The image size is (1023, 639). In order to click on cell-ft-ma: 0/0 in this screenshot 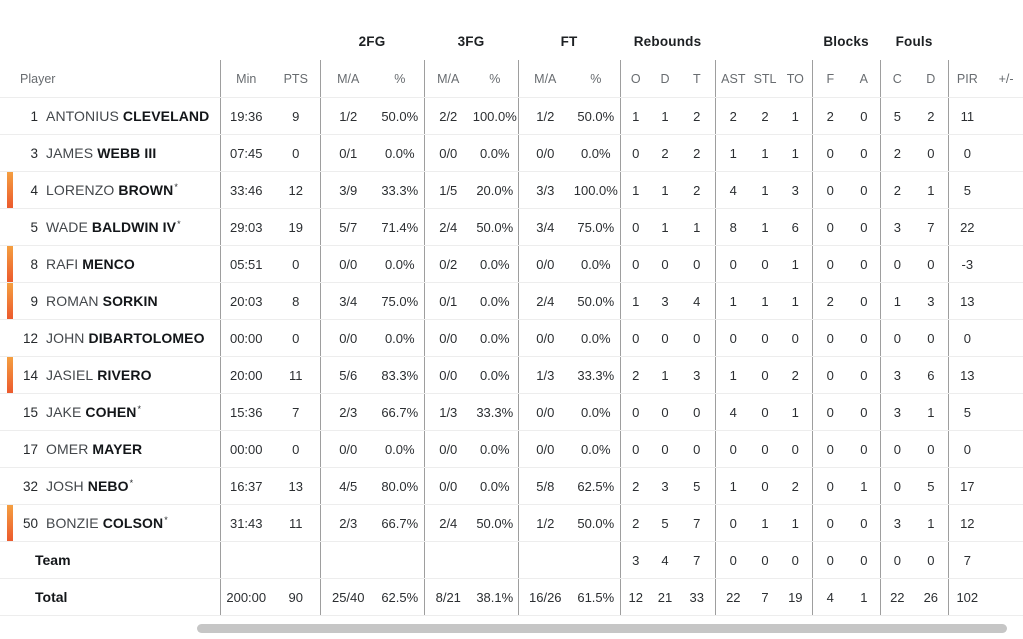, I will do `click(545, 153)`.